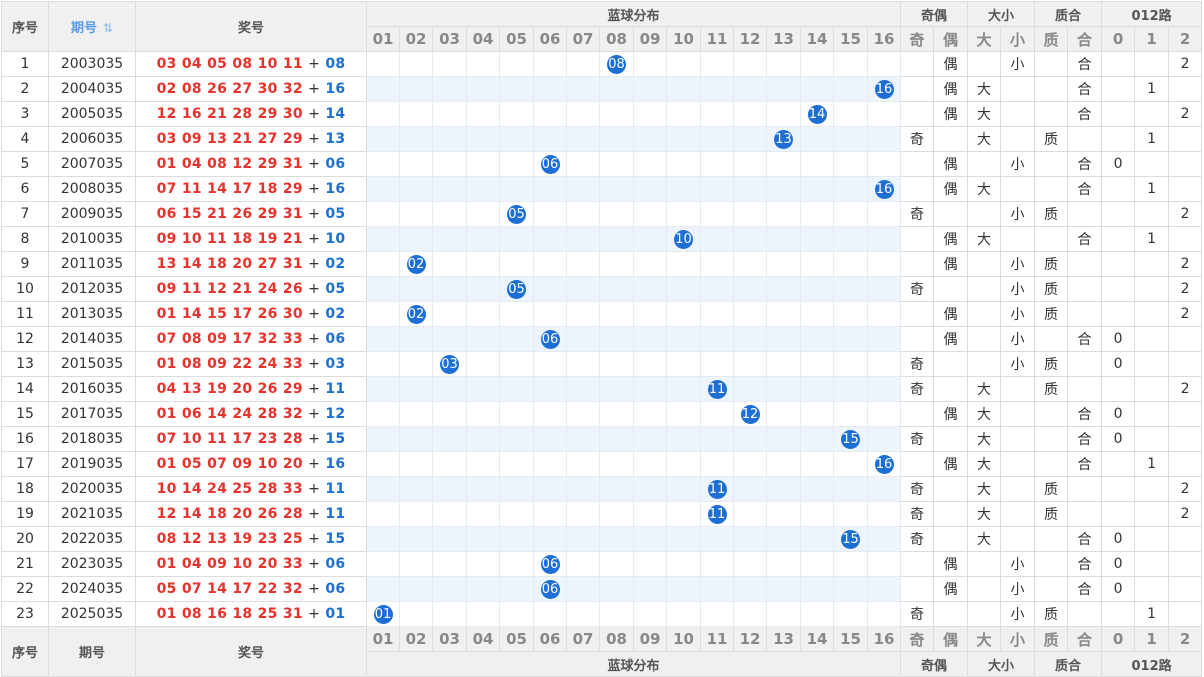  I want to click on header-big-small: 大小, so click(1001, 14).